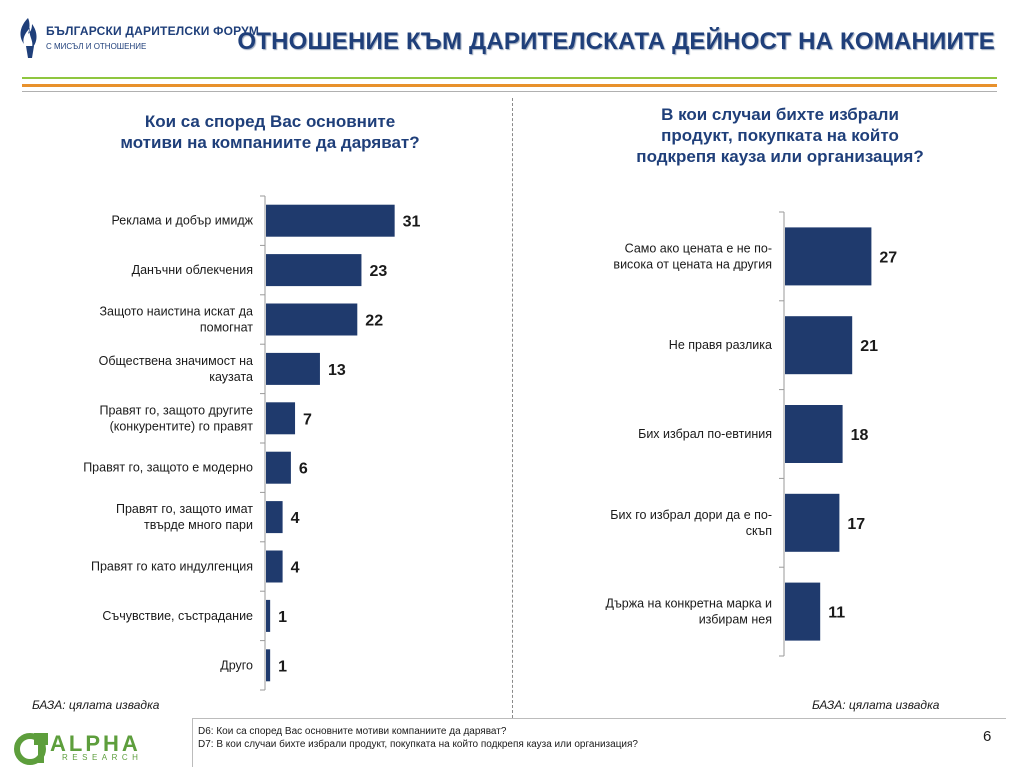  What do you see at coordinates (270, 142) in the screenshot?
I see `left-question-line: мотиви на компаниите да даряват?` at bounding box center [270, 142].